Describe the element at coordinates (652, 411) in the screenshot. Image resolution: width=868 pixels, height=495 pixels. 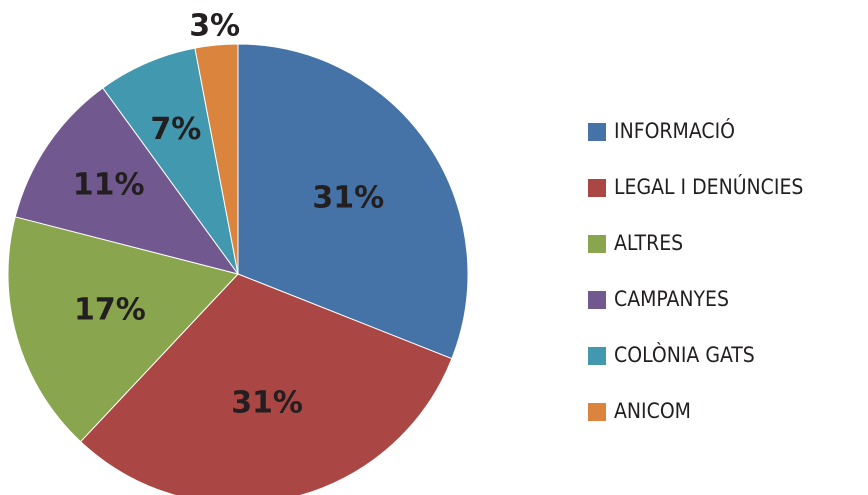
I see `legend-label: ANICOM` at that location.